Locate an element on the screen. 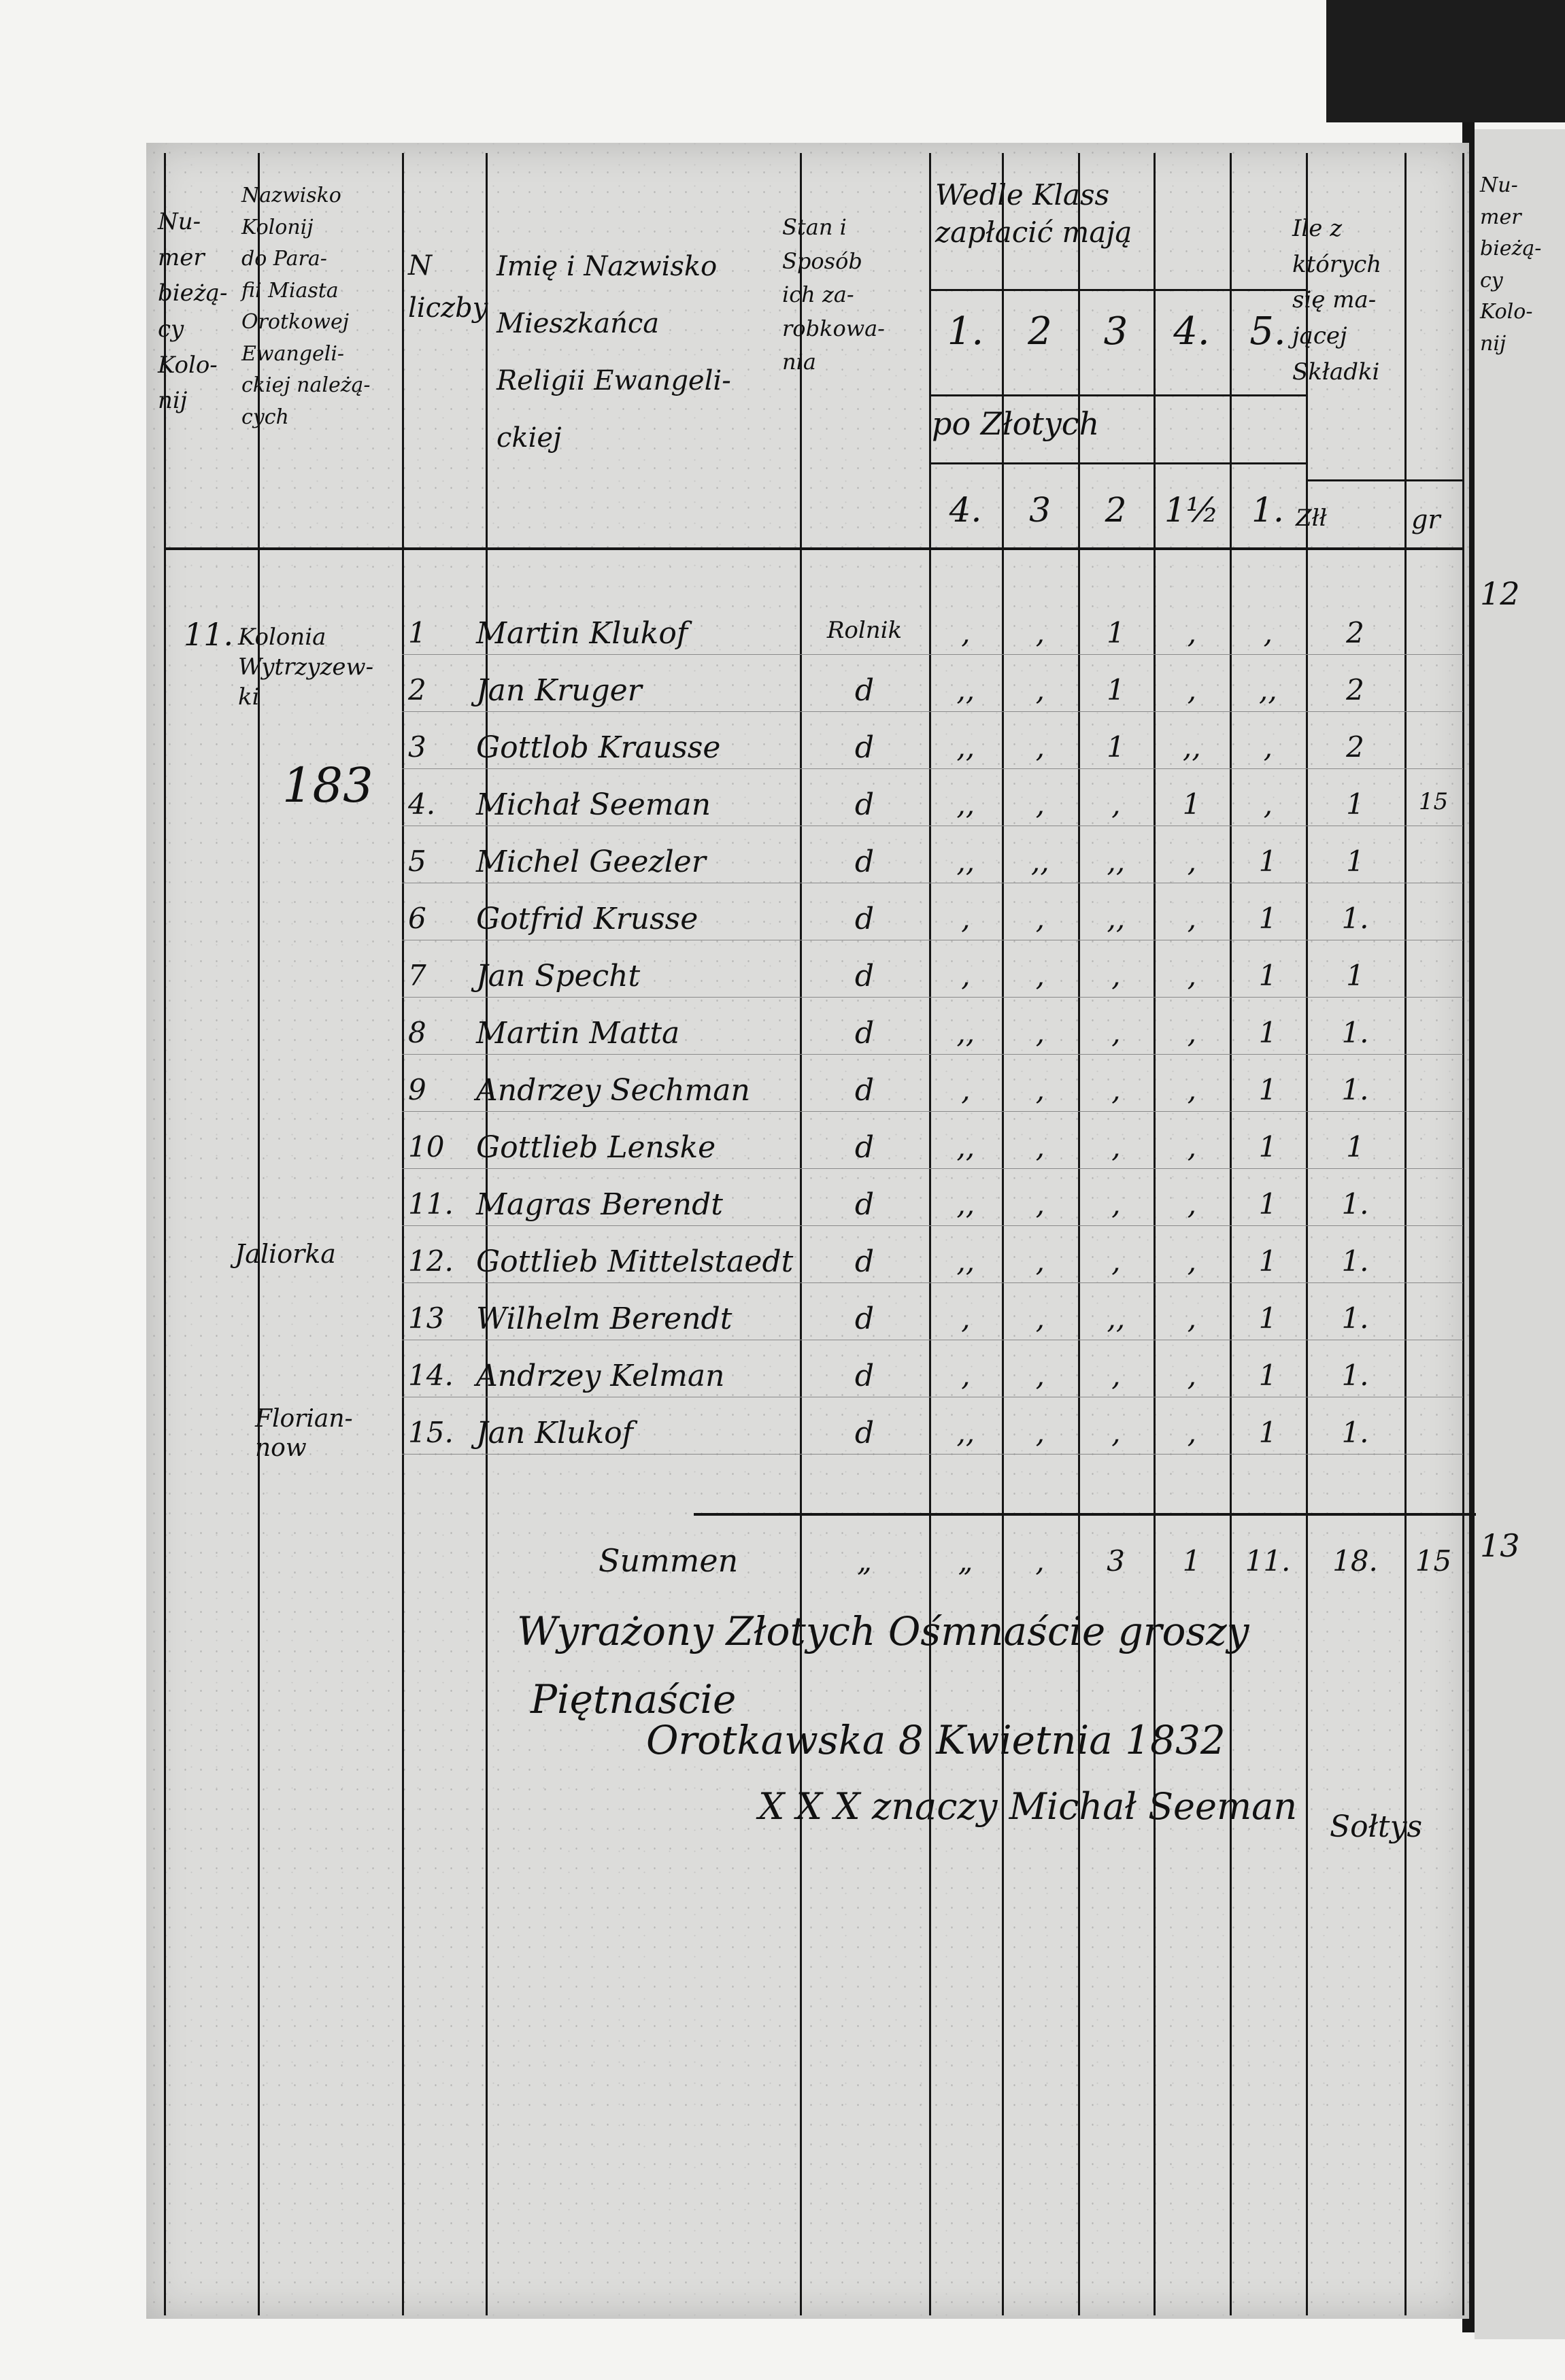  header-grosz: gr is located at coordinates (1426, 519).